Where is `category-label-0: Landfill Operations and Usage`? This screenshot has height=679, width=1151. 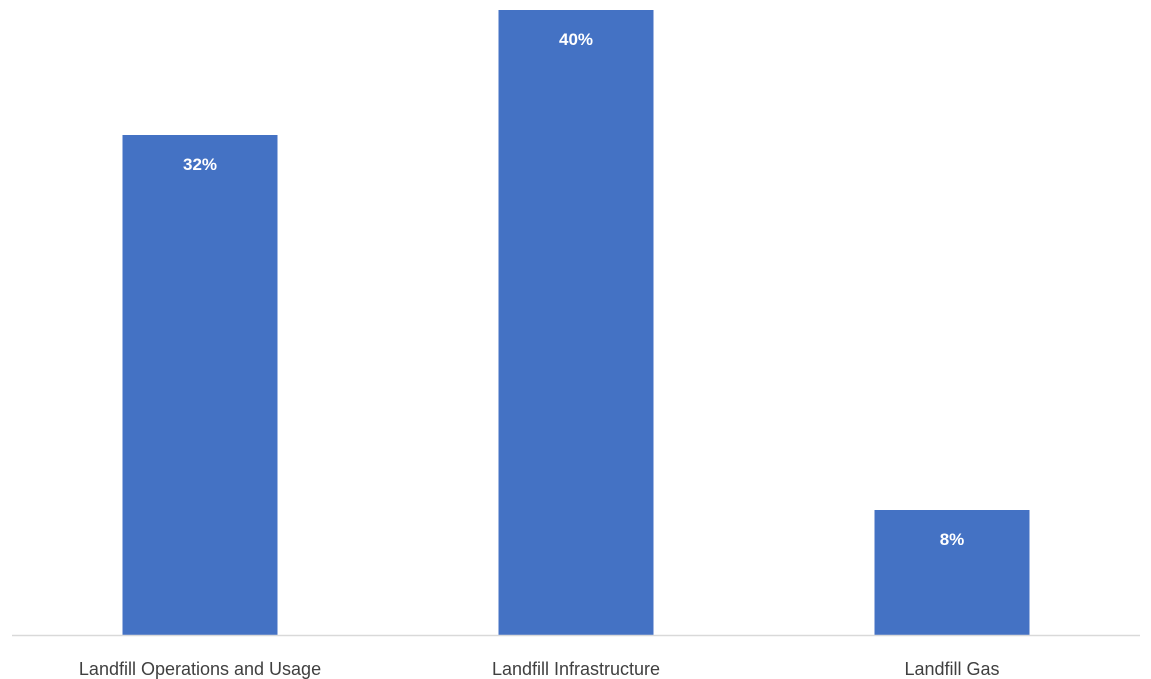 category-label-0: Landfill Operations and Usage is located at coordinates (200, 669).